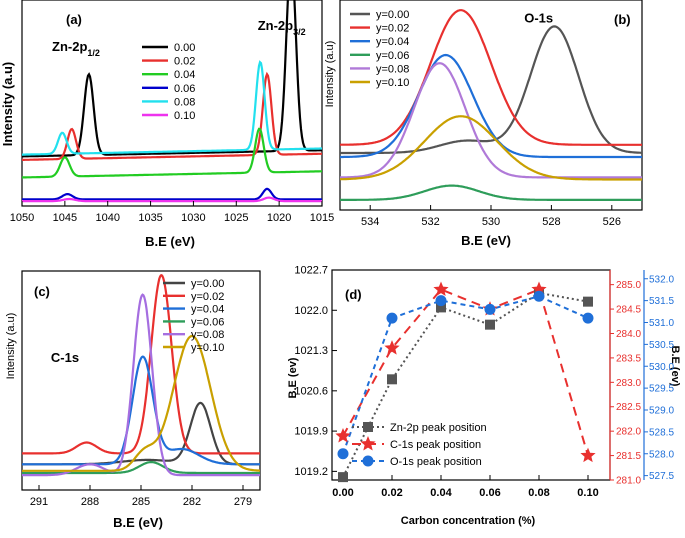  Describe the element at coordinates (628, 334) in the screenshot. I see `y-tick-label-c1s-284-0: 284.0` at that location.